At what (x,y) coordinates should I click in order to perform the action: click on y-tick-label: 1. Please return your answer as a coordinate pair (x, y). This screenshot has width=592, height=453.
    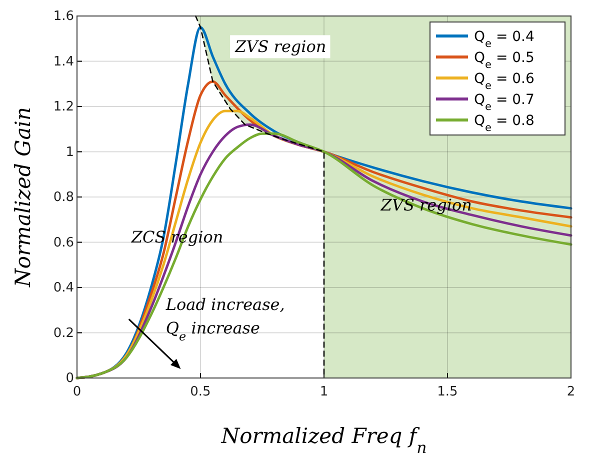
    Looking at the image, I should click on (70, 152).